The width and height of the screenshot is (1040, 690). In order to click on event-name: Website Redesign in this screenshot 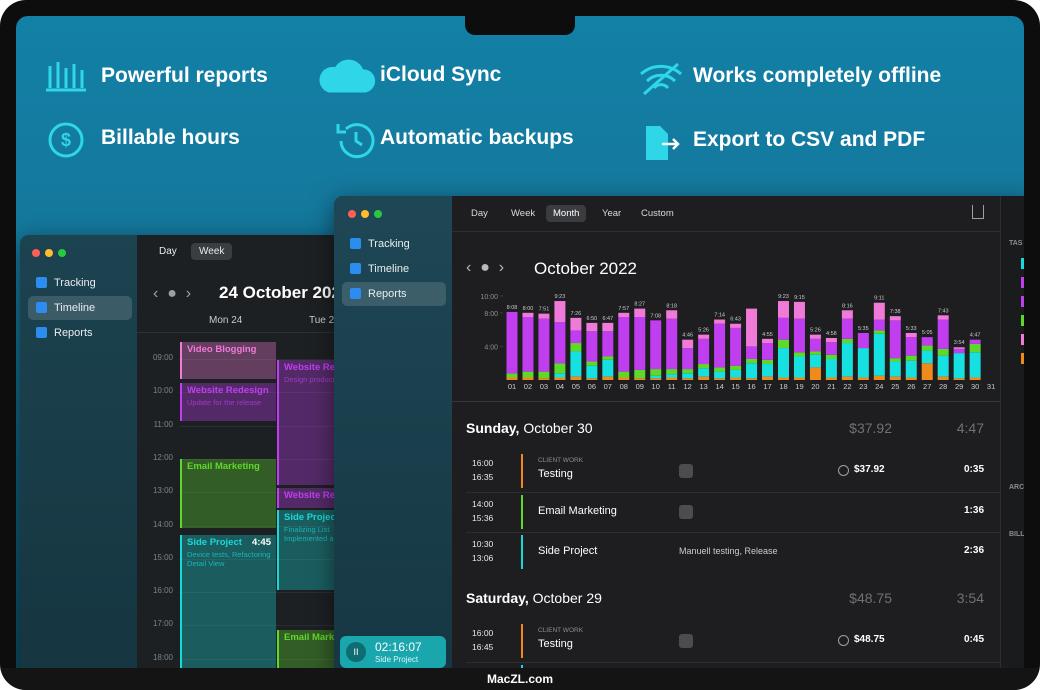, I will do `click(317, 495)`.